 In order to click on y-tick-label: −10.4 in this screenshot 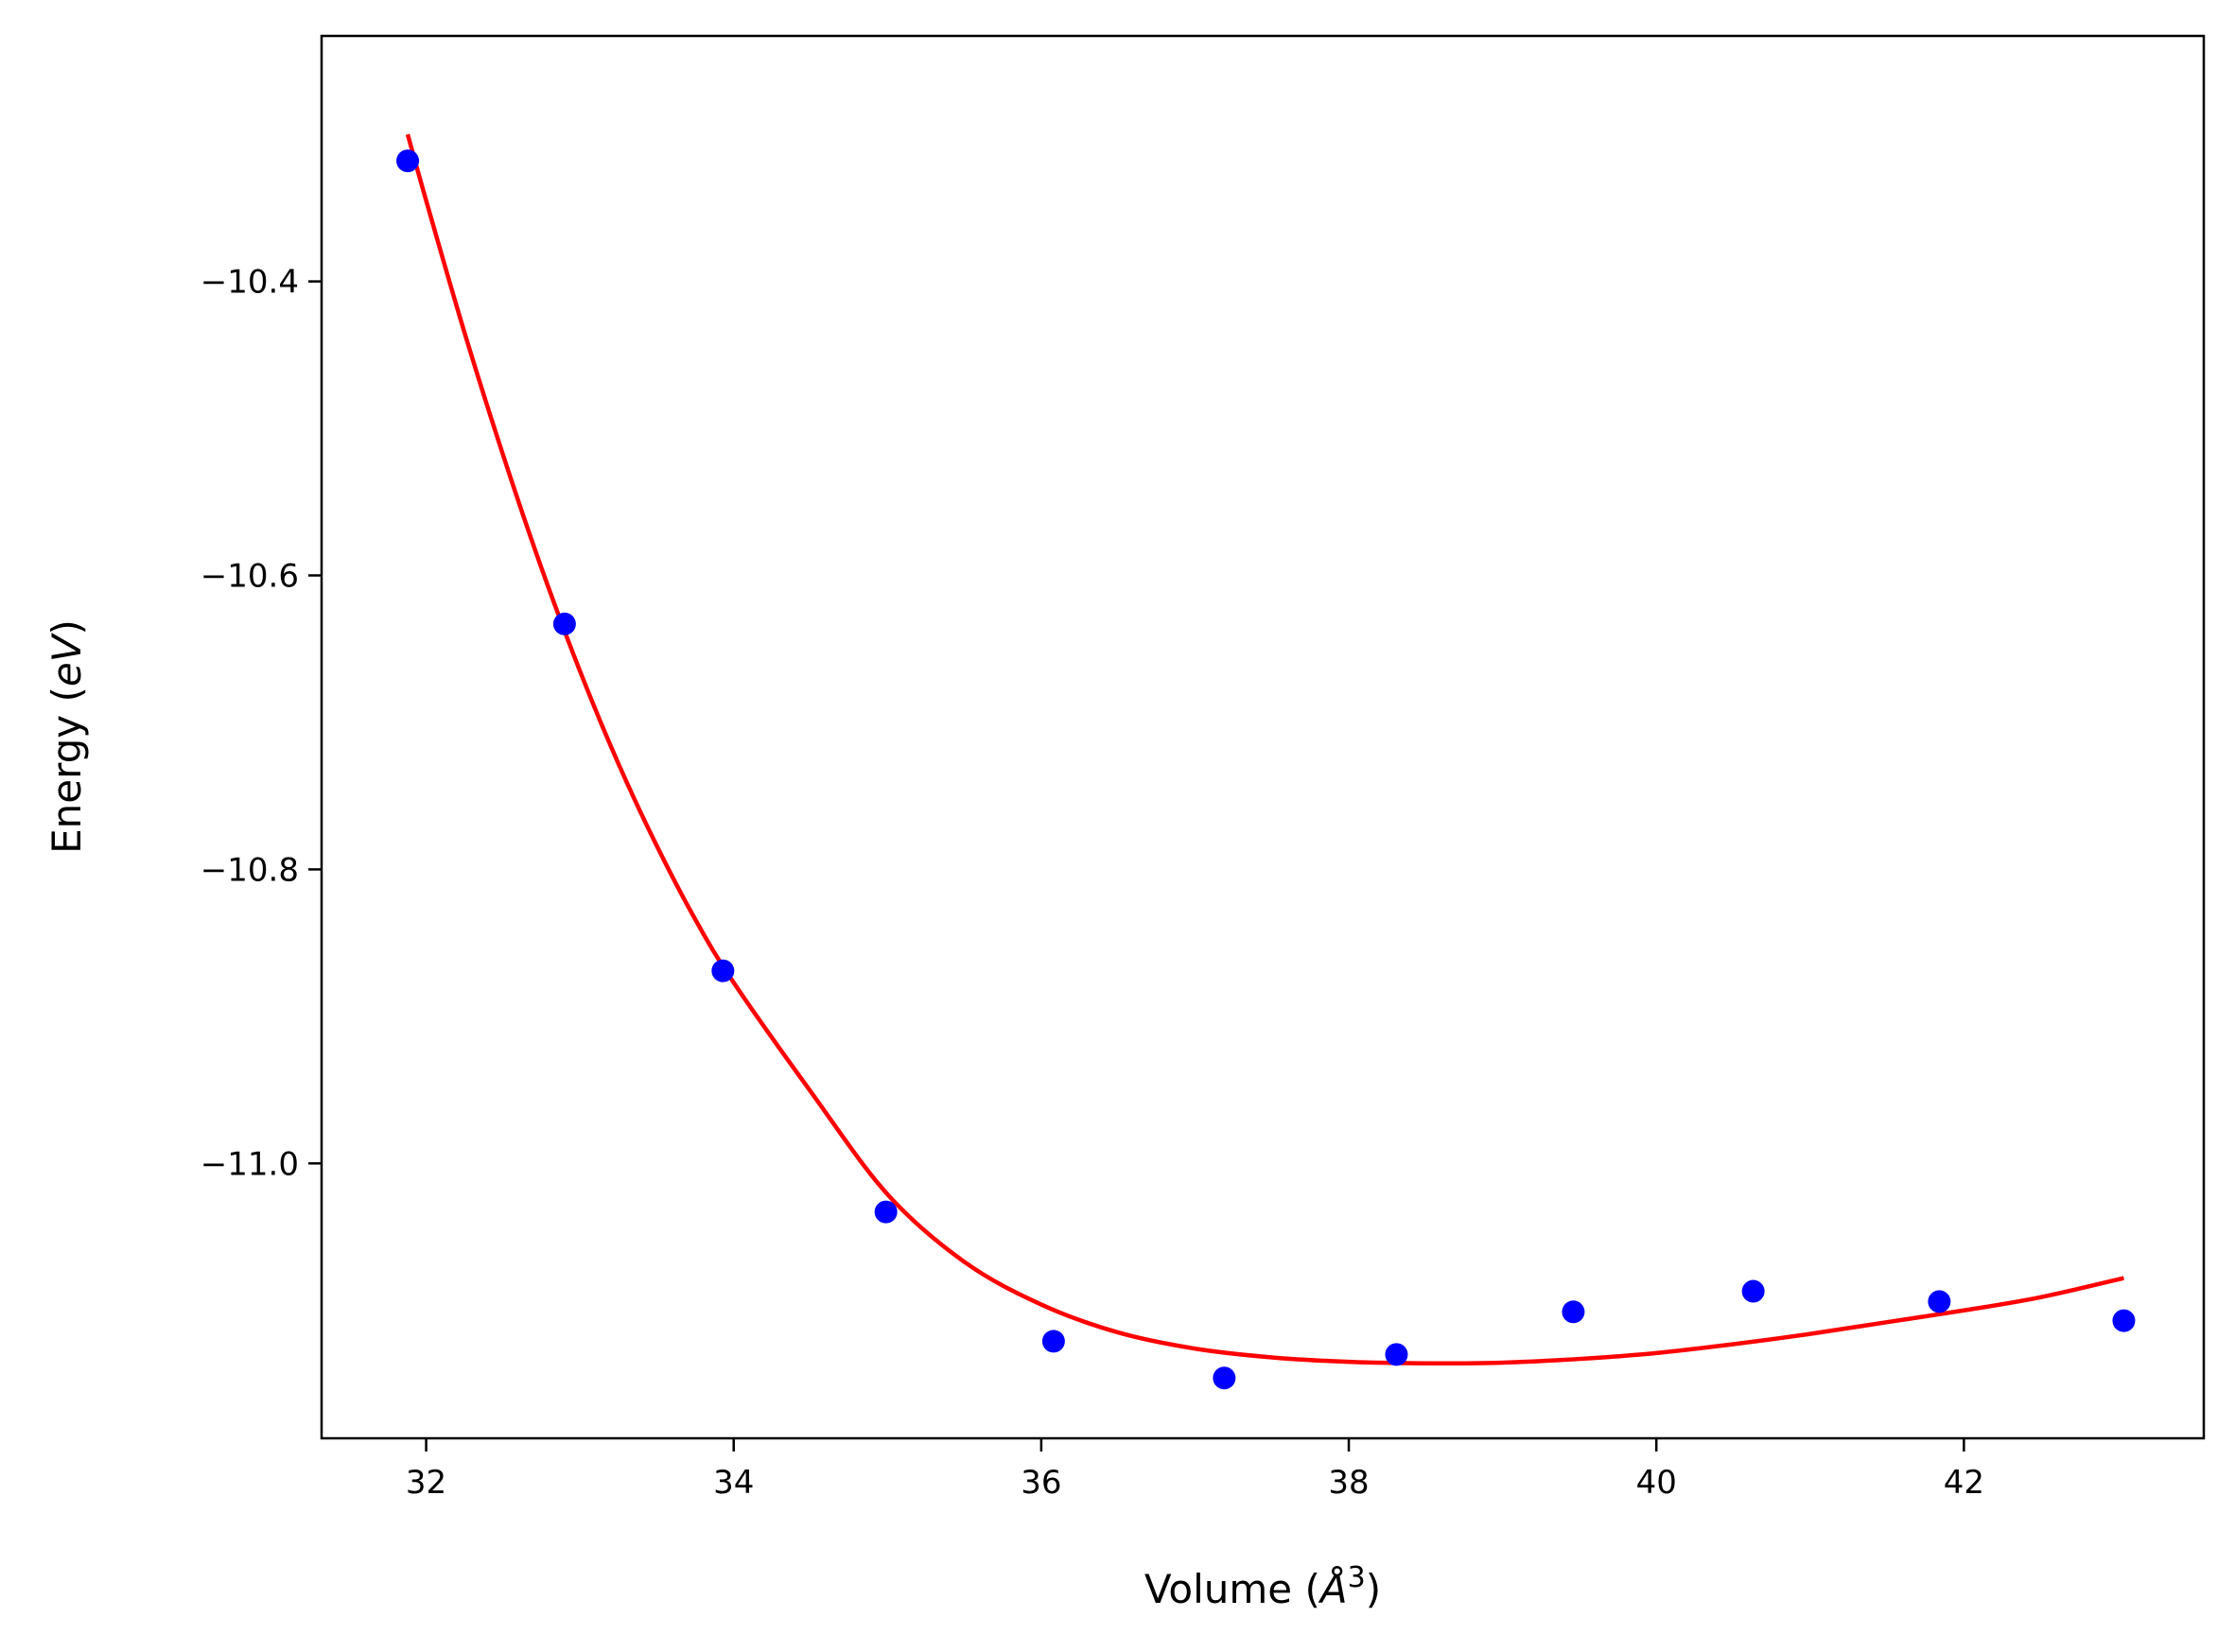, I will do `click(250, 283)`.